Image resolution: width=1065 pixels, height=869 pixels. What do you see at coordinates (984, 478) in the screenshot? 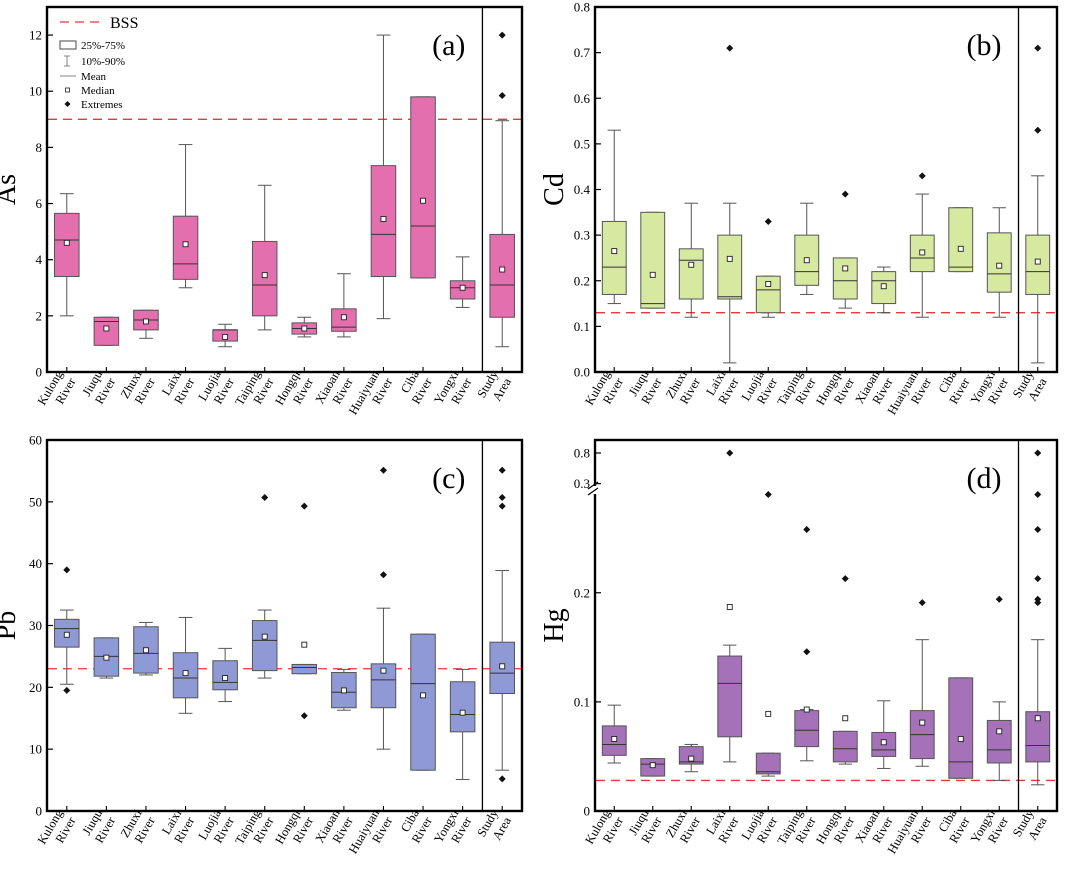
I see `panel-tag: (d)` at bounding box center [984, 478].